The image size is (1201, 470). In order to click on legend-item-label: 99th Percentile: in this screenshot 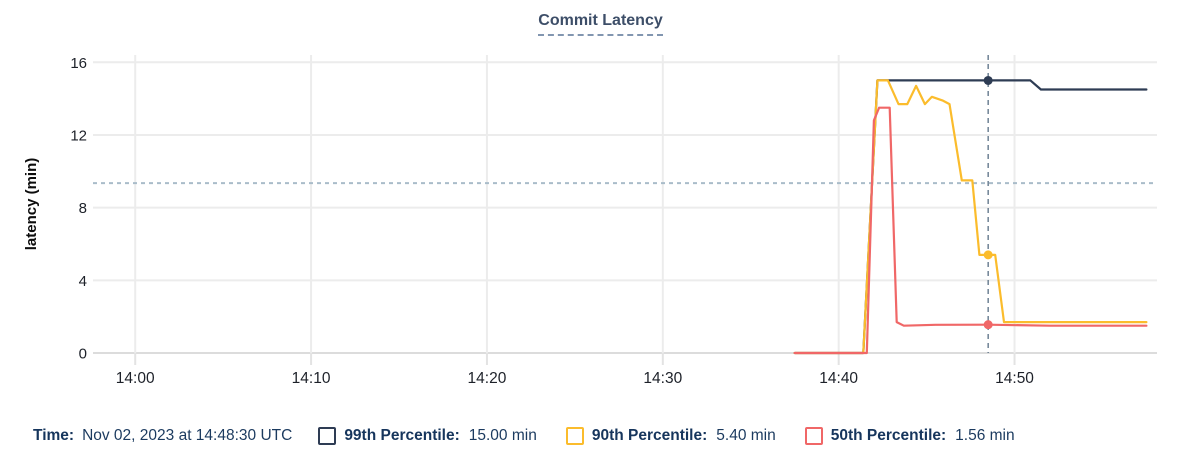, I will do `click(402, 435)`.